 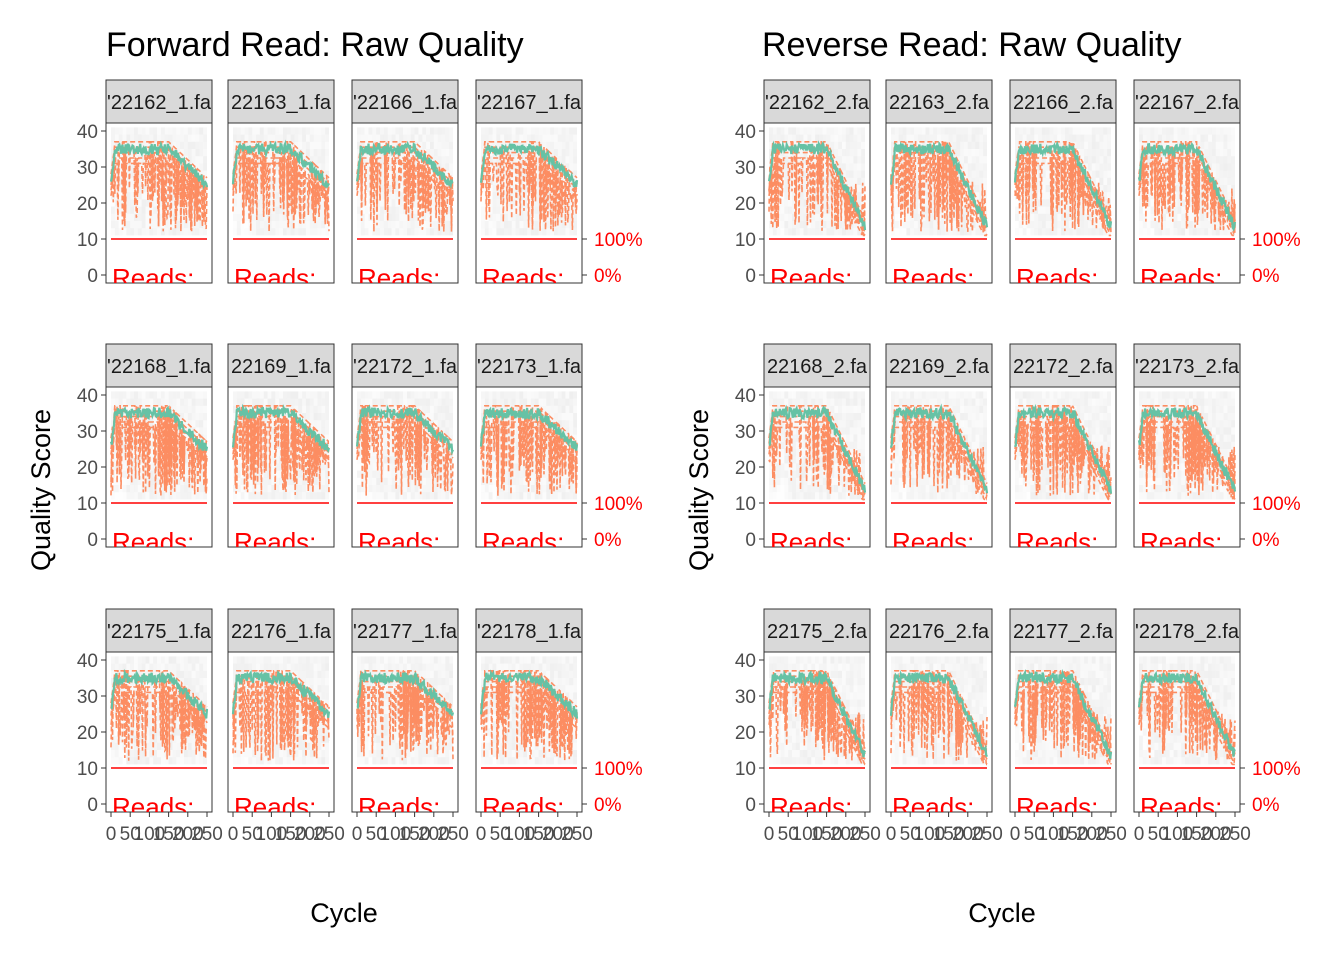 What do you see at coordinates (159, 103) in the screenshot?
I see `facet-strip-label: '22162_1.fa` at bounding box center [159, 103].